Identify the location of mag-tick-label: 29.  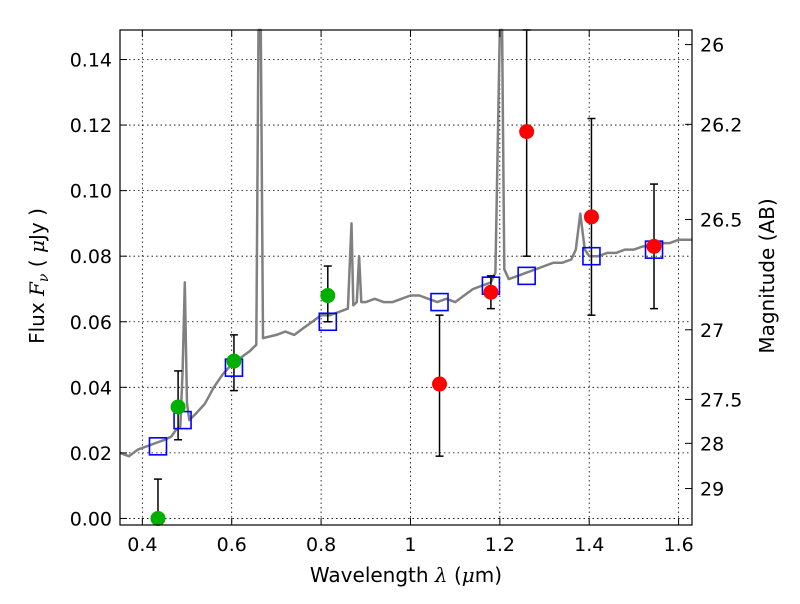
(712, 490).